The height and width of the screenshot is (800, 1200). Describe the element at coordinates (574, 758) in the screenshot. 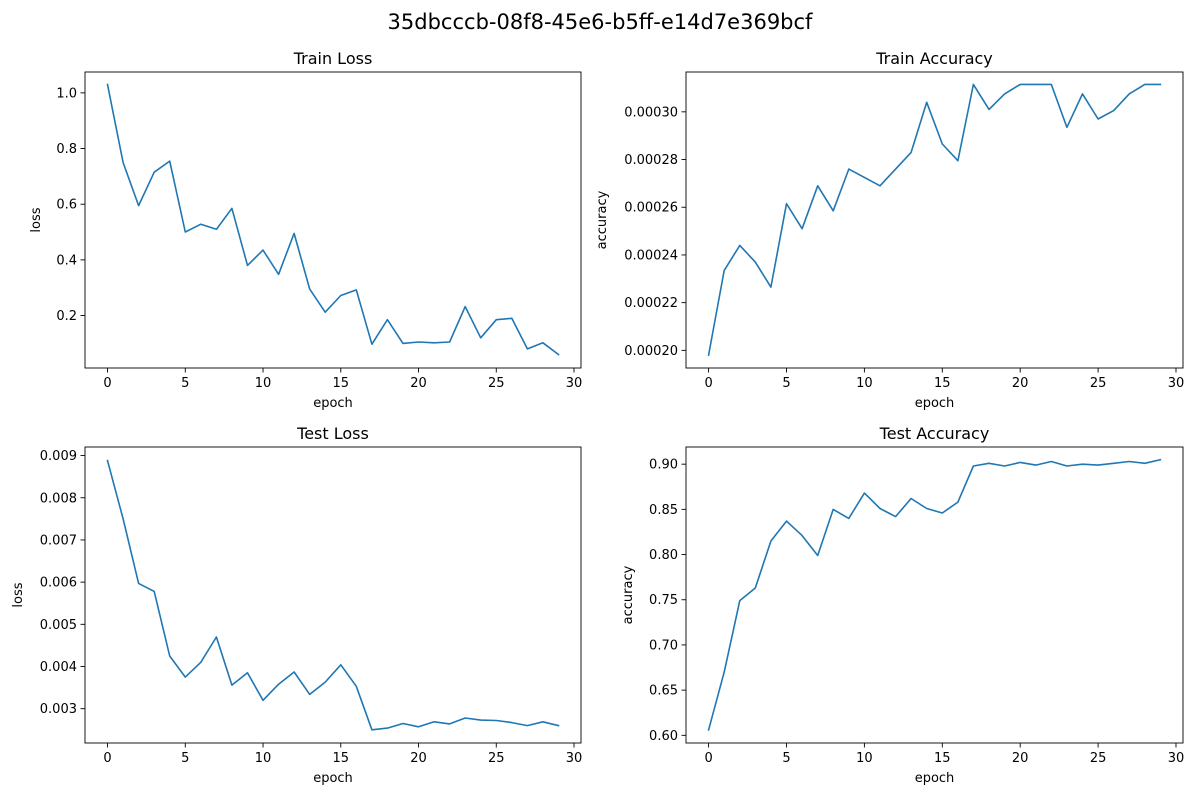

I see `x-tick-label: 30` at that location.